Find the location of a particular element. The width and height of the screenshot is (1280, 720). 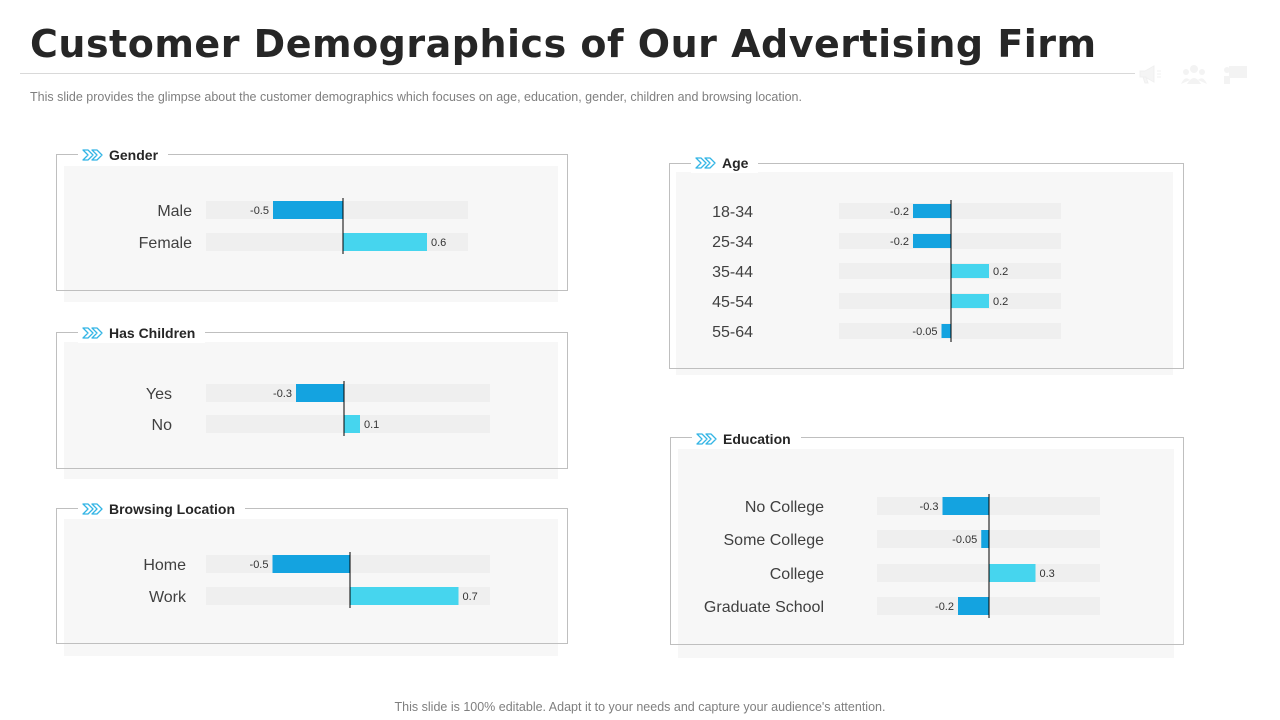

title-divider is located at coordinates (577, 73).